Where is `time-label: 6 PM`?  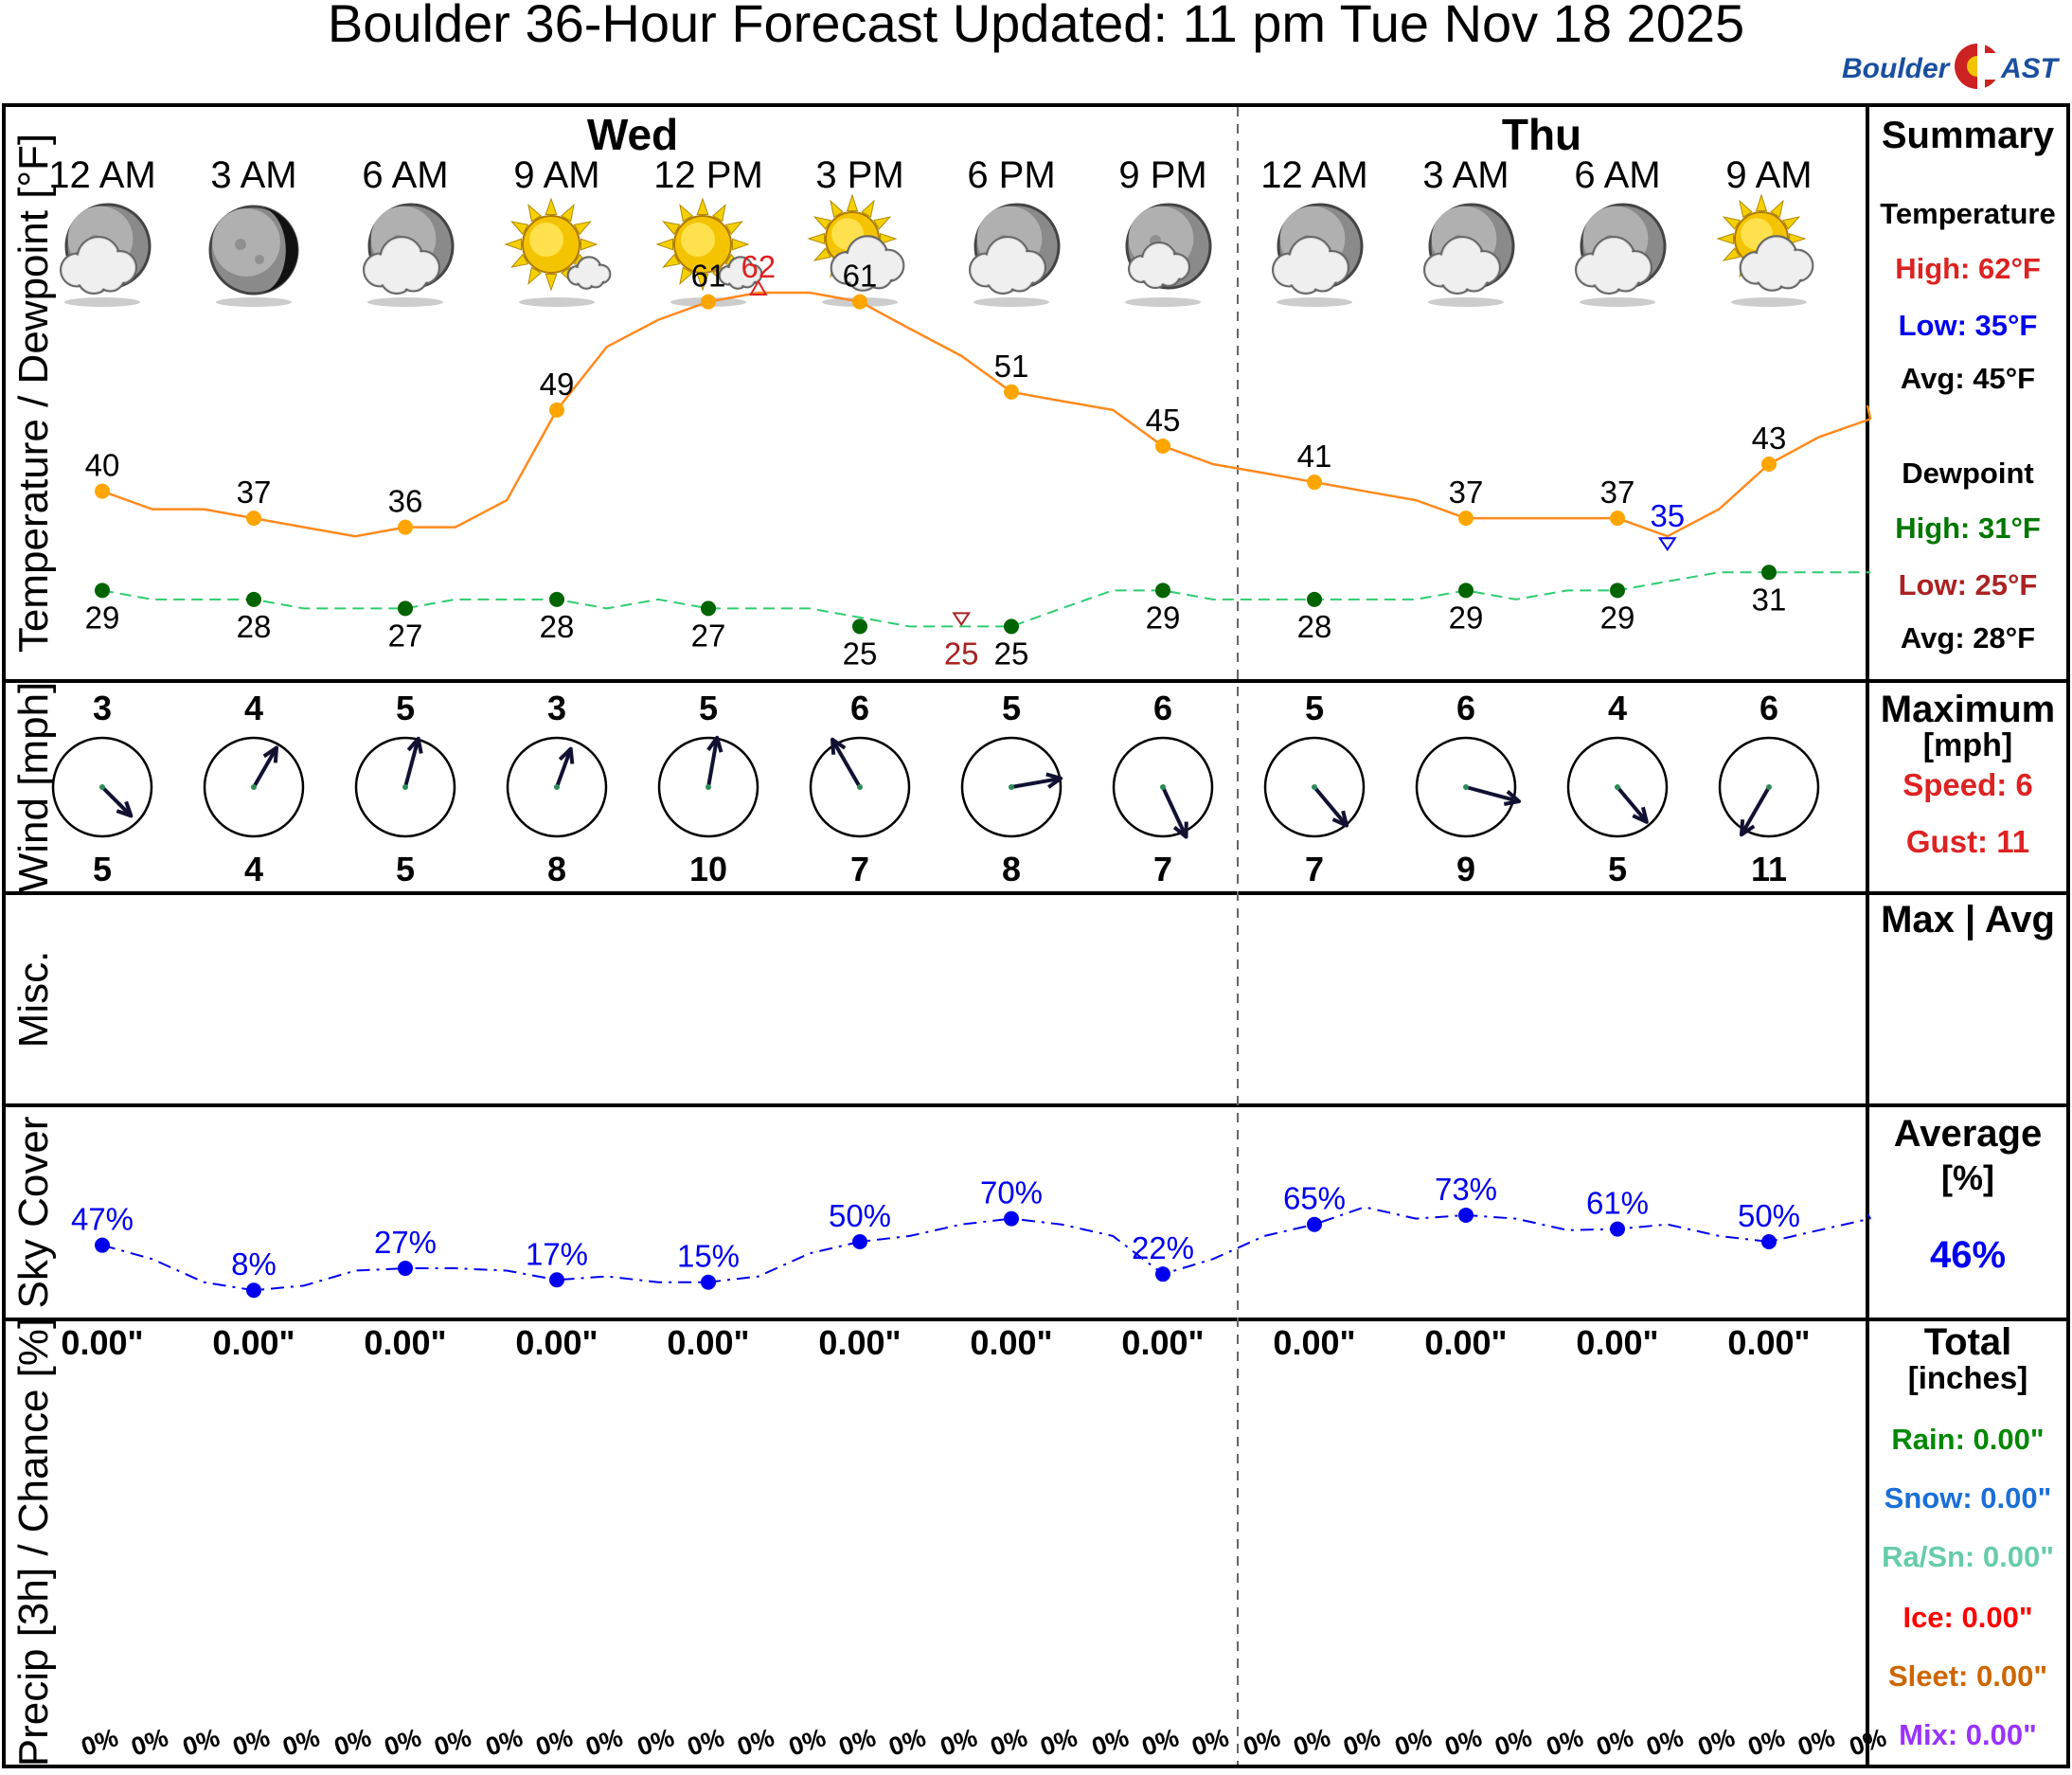
time-label: 6 PM is located at coordinates (1011, 175).